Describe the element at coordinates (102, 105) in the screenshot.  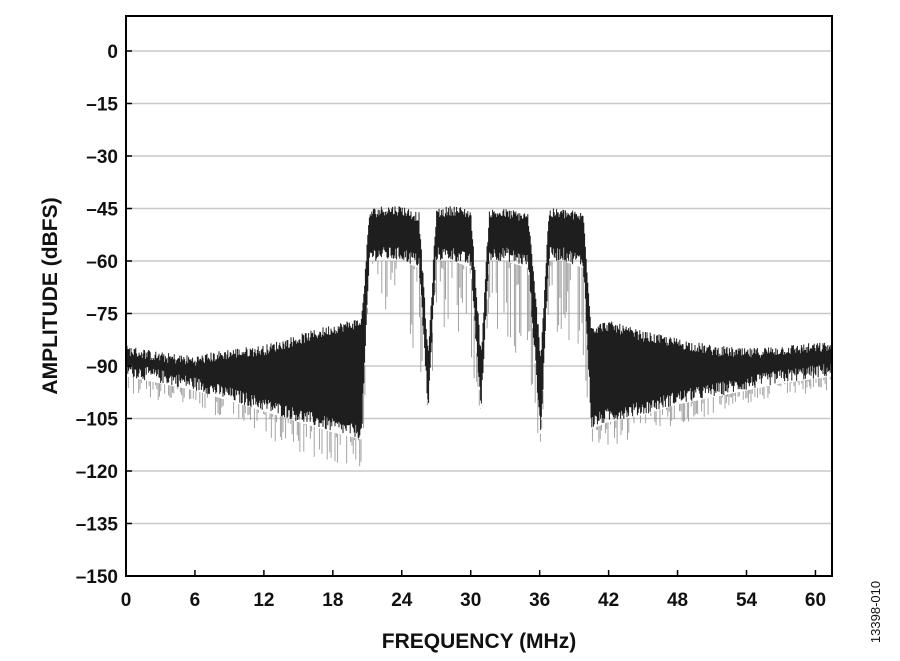
I see `y-tick-label: –15` at that location.